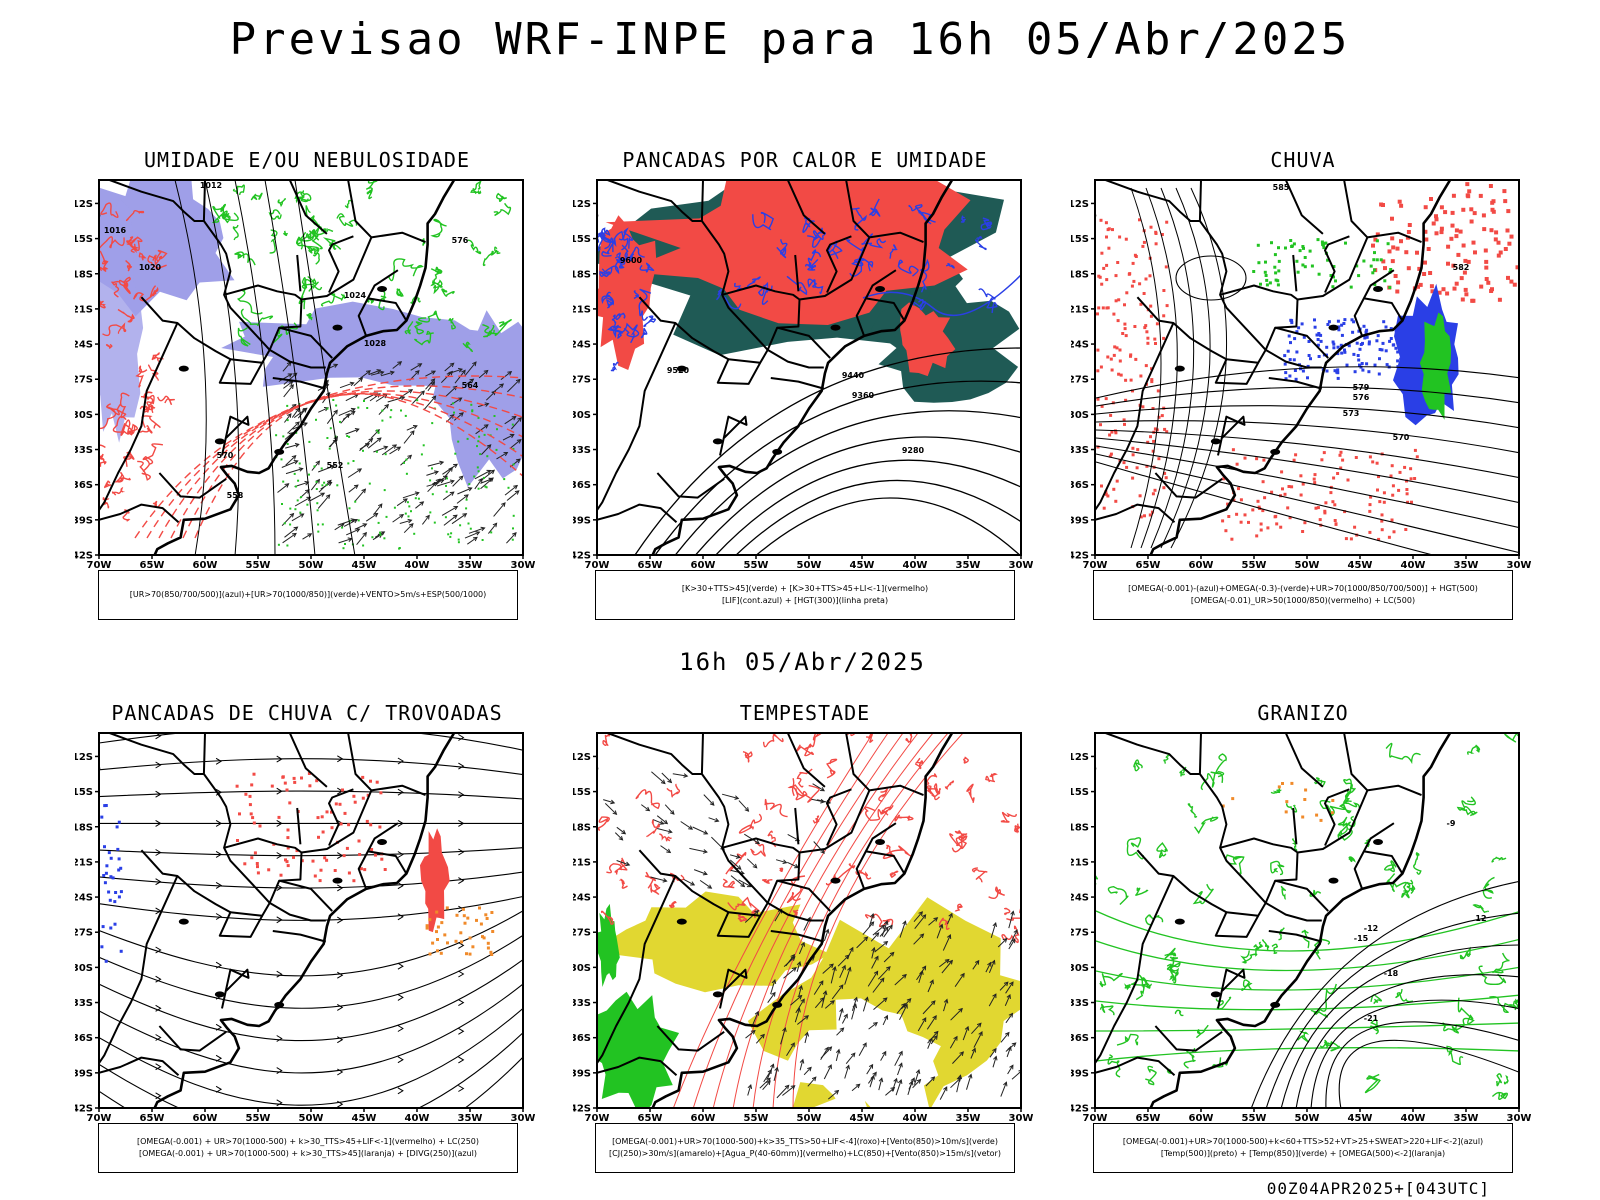  Describe the element at coordinates (1202, 1031) in the screenshot. I see `temperature-850-contour` at that location.